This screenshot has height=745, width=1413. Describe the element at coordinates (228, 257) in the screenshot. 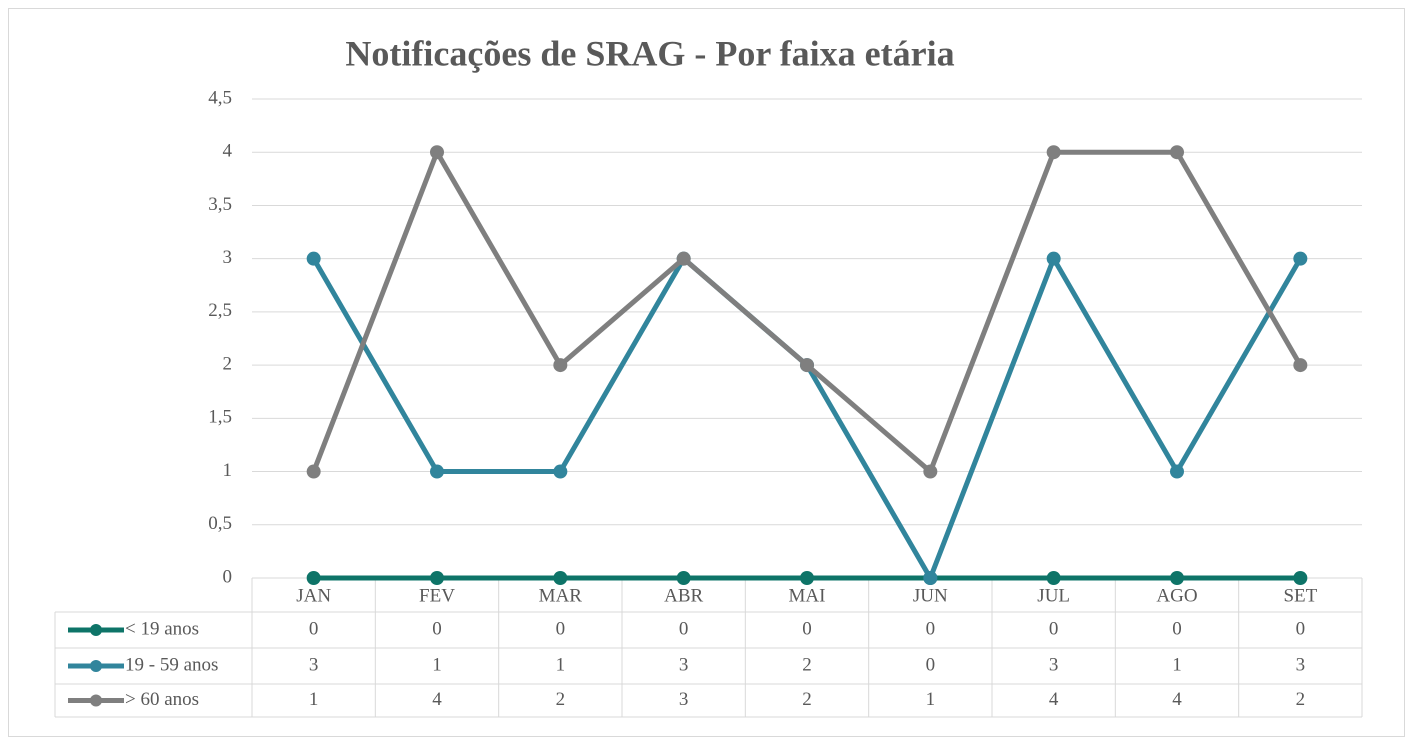

I see `y-tick-label: 3` at that location.